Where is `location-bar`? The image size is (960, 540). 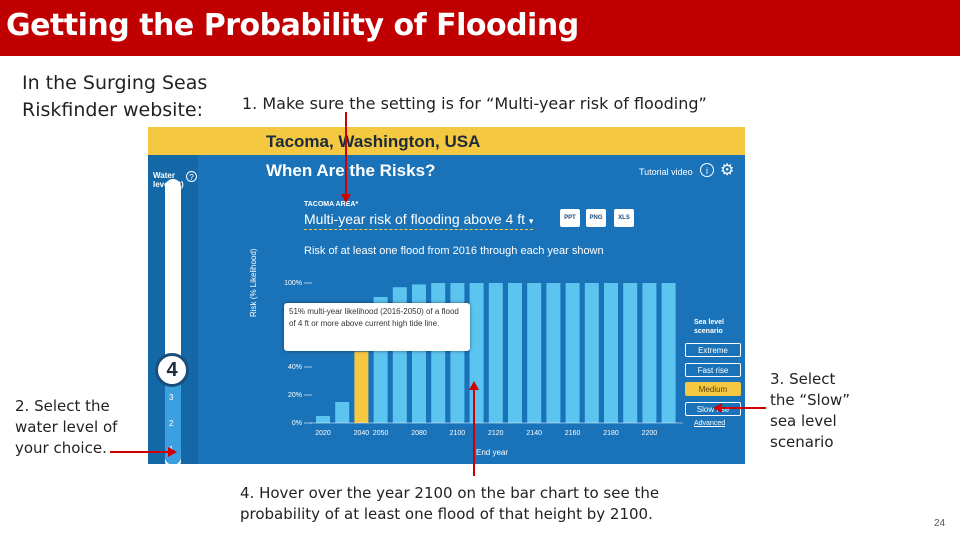
location-bar is located at coordinates (446, 141).